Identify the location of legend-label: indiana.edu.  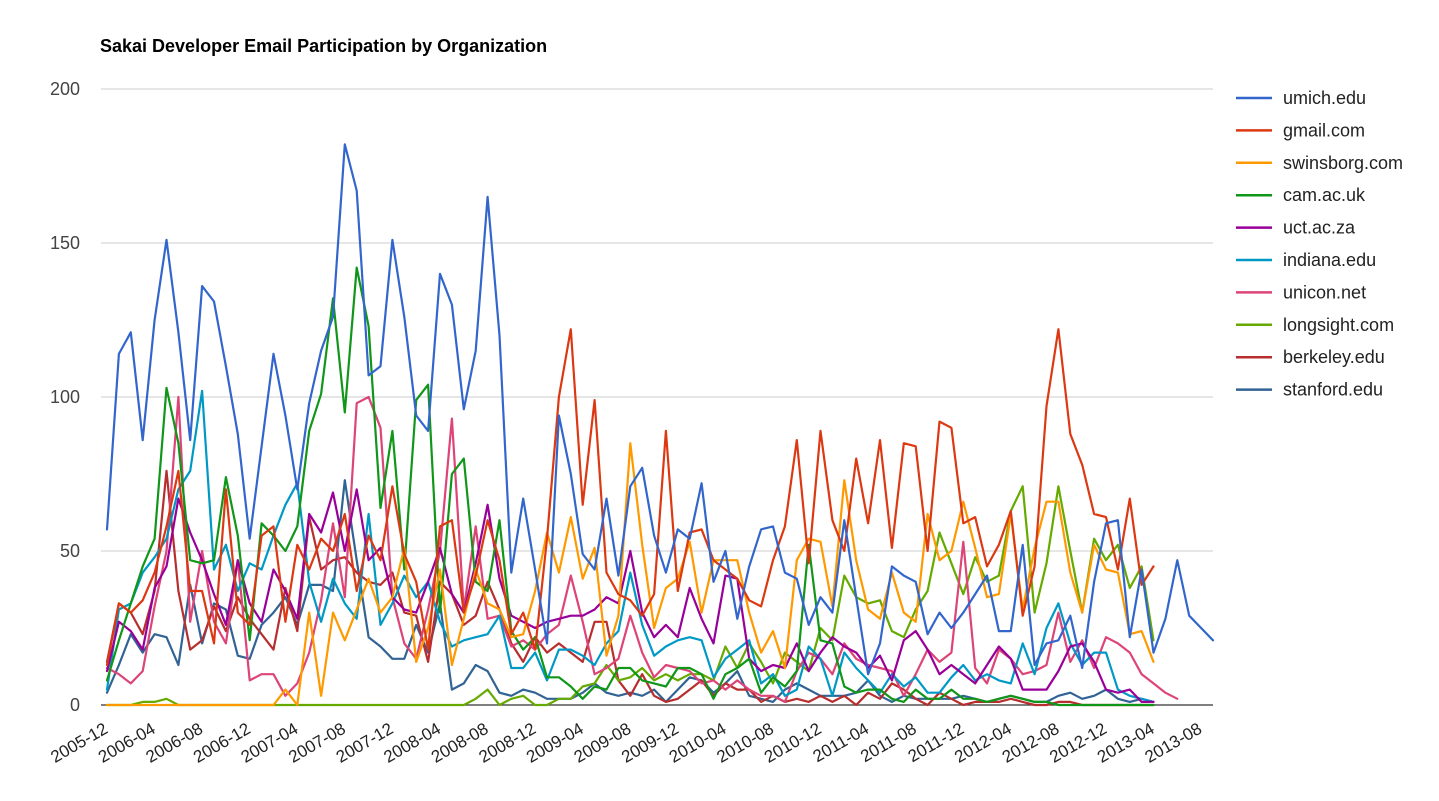
(1329, 260).